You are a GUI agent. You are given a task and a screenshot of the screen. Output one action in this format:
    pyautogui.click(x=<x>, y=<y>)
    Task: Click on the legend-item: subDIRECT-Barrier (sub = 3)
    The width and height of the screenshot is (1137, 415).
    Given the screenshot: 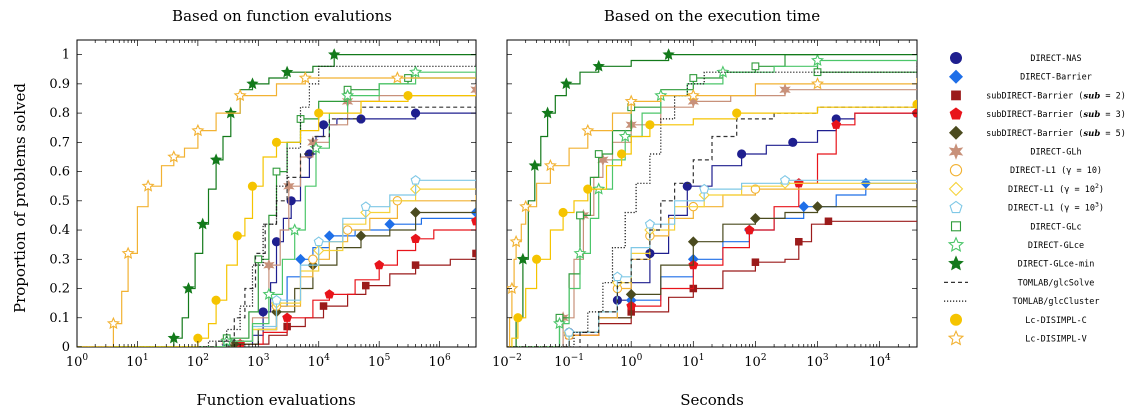 What is the action you would take?
    pyautogui.click(x=1037, y=113)
    